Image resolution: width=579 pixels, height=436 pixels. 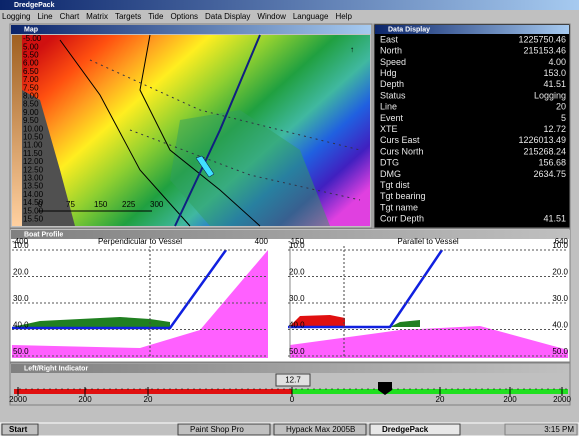 I want to click on lr-scale-label: 20, so click(x=148, y=399).